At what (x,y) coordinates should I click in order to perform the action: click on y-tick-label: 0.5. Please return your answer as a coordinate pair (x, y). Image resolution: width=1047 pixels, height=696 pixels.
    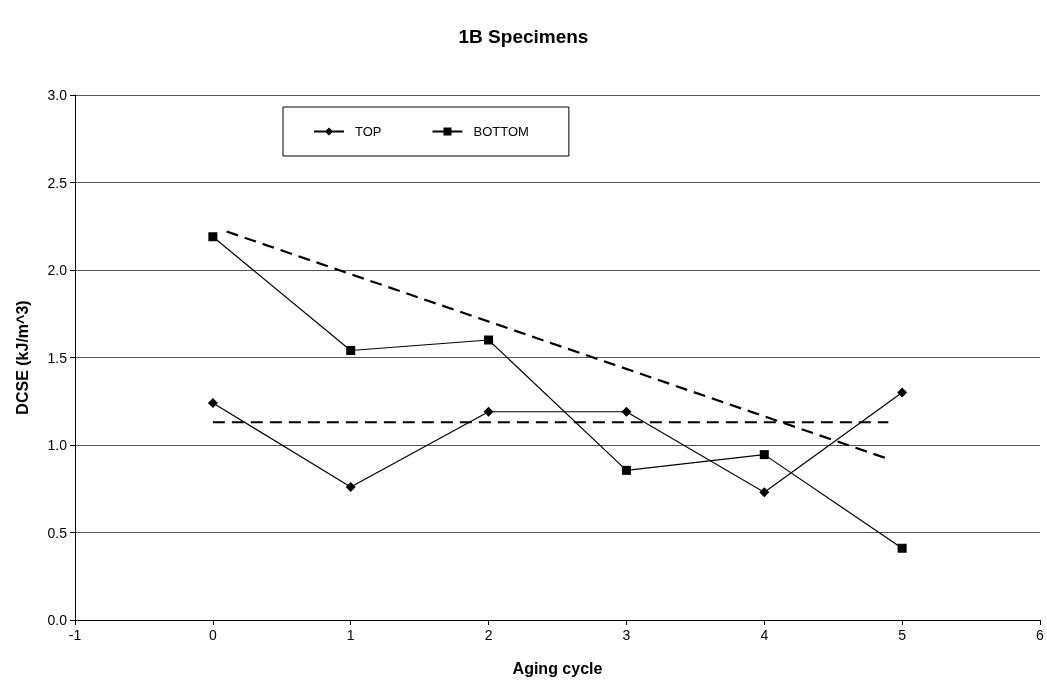
    Looking at the image, I should click on (57, 532).